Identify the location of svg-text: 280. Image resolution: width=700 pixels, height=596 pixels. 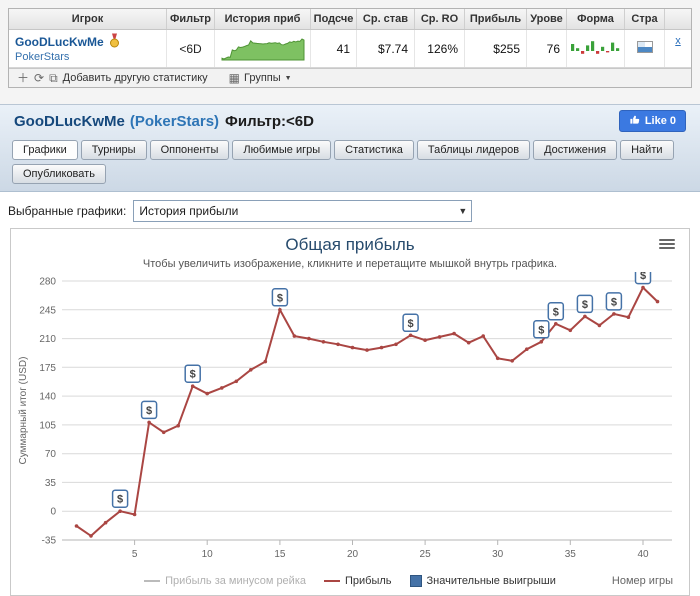
(47, 282).